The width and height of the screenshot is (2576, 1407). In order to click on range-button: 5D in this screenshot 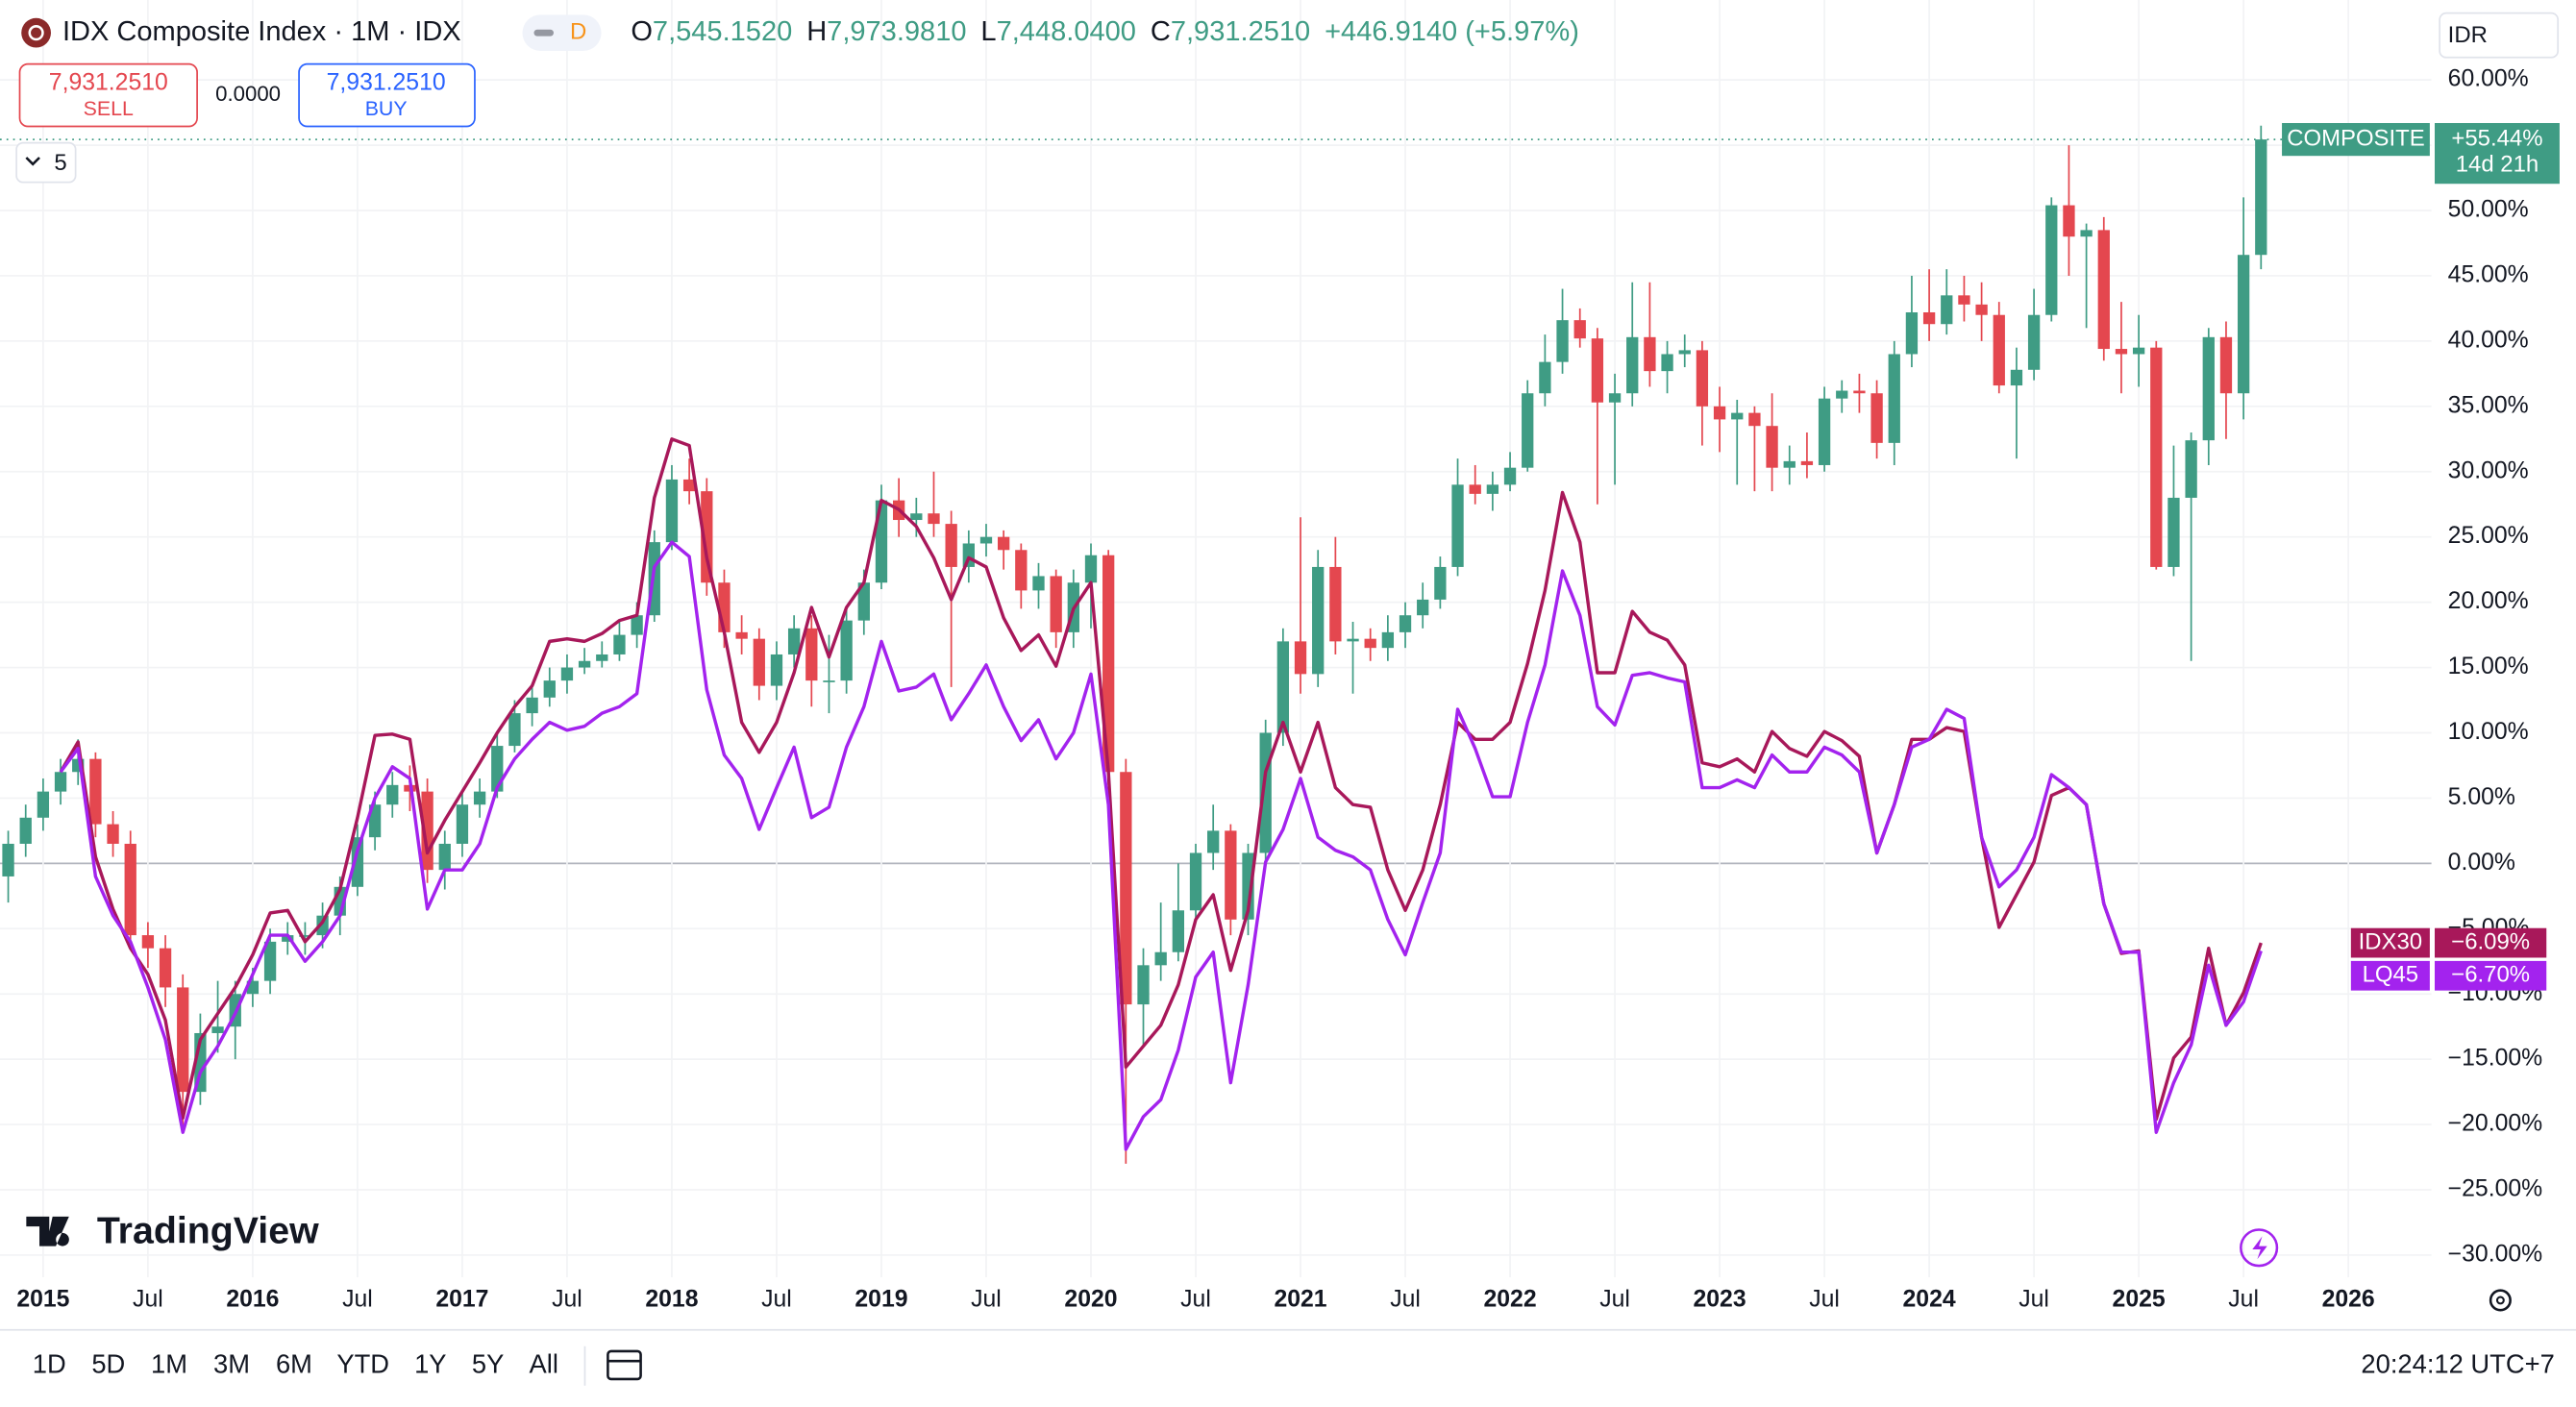, I will do `click(108, 1364)`.